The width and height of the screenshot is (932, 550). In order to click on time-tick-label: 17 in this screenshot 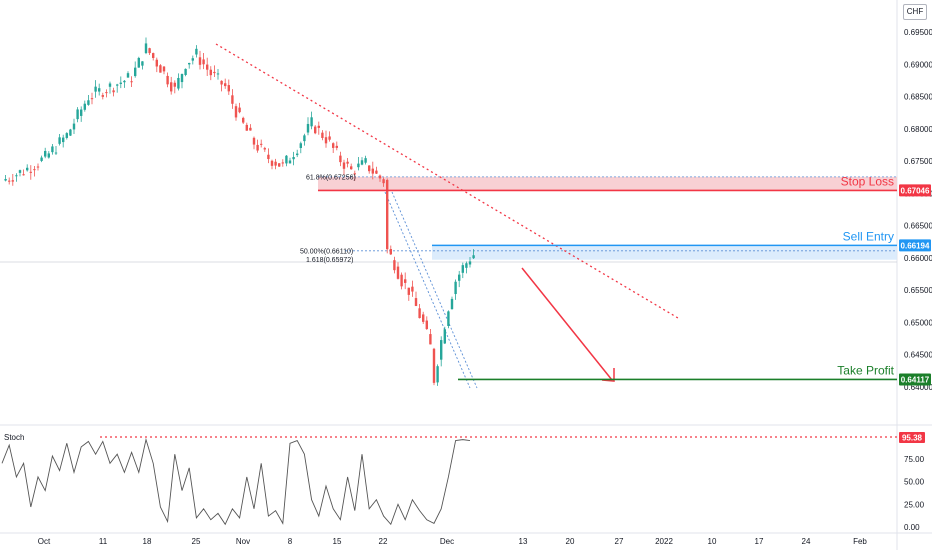, I will do `click(759, 541)`.